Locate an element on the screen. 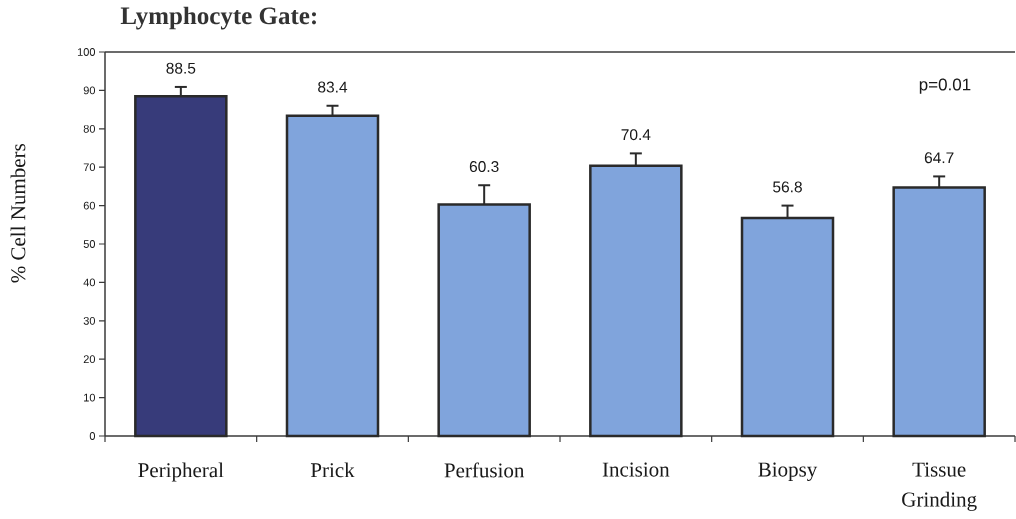 Image resolution: width=1016 pixels, height=519 pixels. data-label: 56.8 is located at coordinates (787, 187).